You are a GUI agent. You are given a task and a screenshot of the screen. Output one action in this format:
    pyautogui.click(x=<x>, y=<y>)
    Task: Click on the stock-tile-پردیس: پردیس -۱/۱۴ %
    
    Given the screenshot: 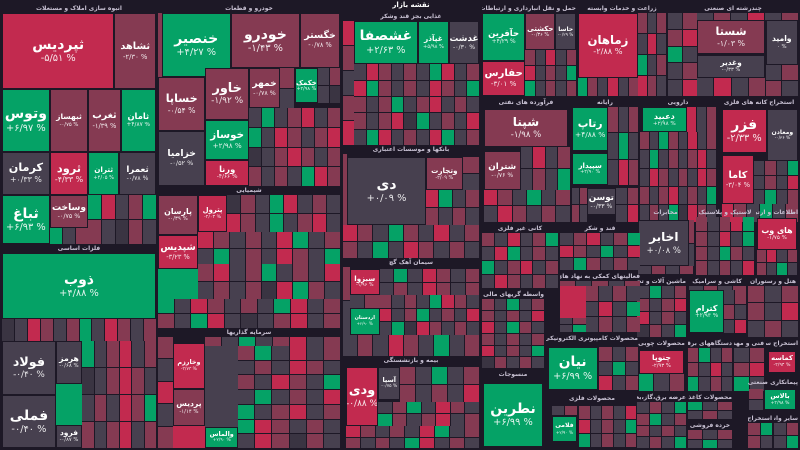 What is the action you would take?
    pyautogui.click(x=189, y=407)
    